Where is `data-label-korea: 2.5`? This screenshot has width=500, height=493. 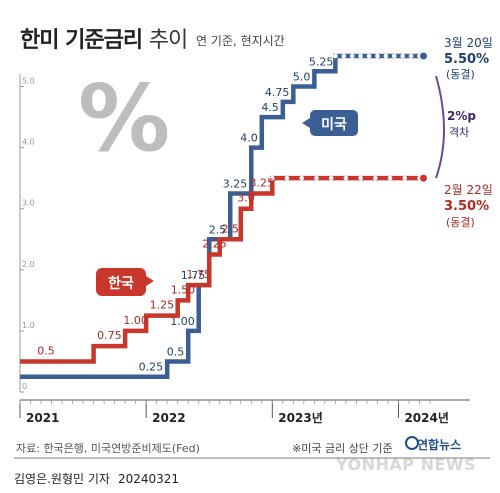 data-label-korea: 2.5 is located at coordinates (231, 228).